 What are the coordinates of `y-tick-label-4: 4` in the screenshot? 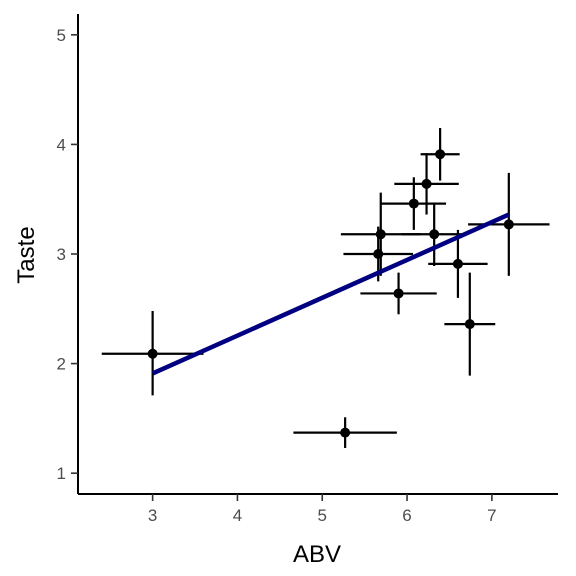 It's located at (61, 144).